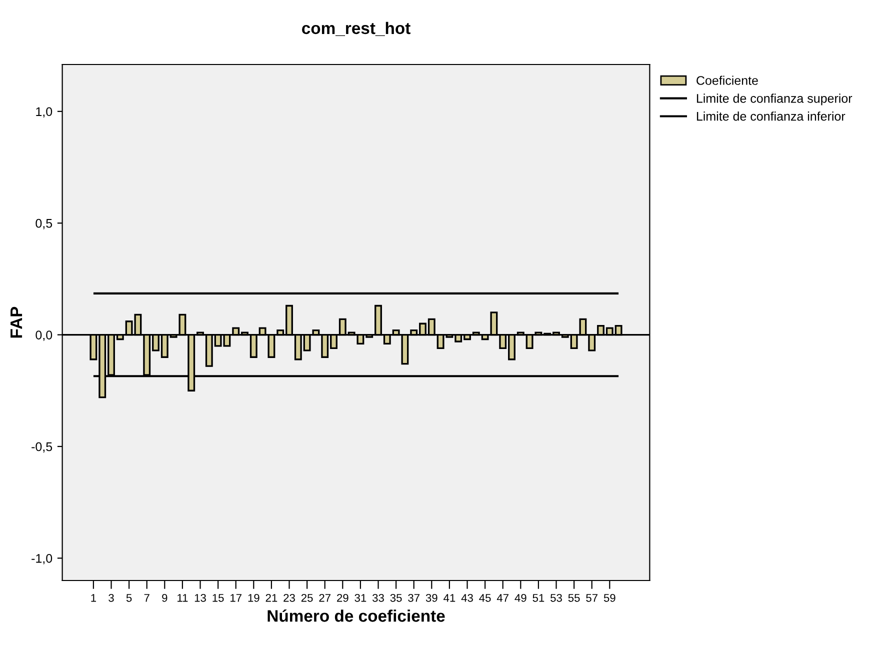 Image resolution: width=890 pixels, height=645 pixels. I want to click on x-tick-label: 55, so click(574, 598).